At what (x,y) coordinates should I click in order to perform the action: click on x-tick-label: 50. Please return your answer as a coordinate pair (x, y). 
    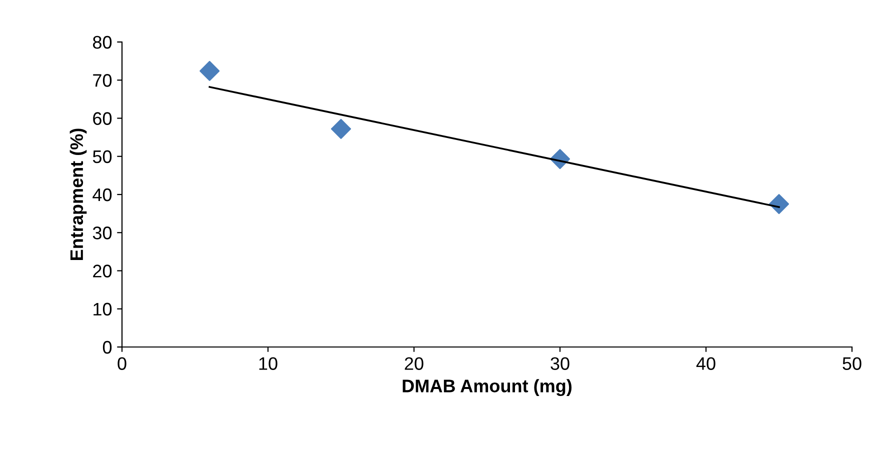
    Looking at the image, I should click on (852, 363).